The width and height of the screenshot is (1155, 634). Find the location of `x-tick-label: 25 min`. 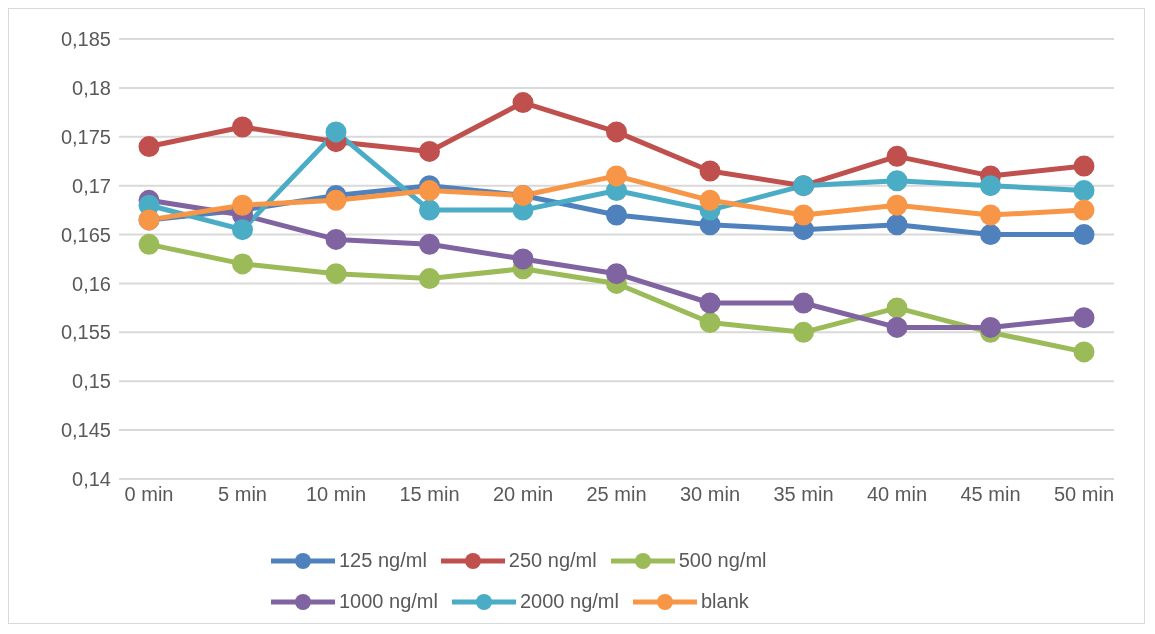

x-tick-label: 25 min is located at coordinates (616, 494).